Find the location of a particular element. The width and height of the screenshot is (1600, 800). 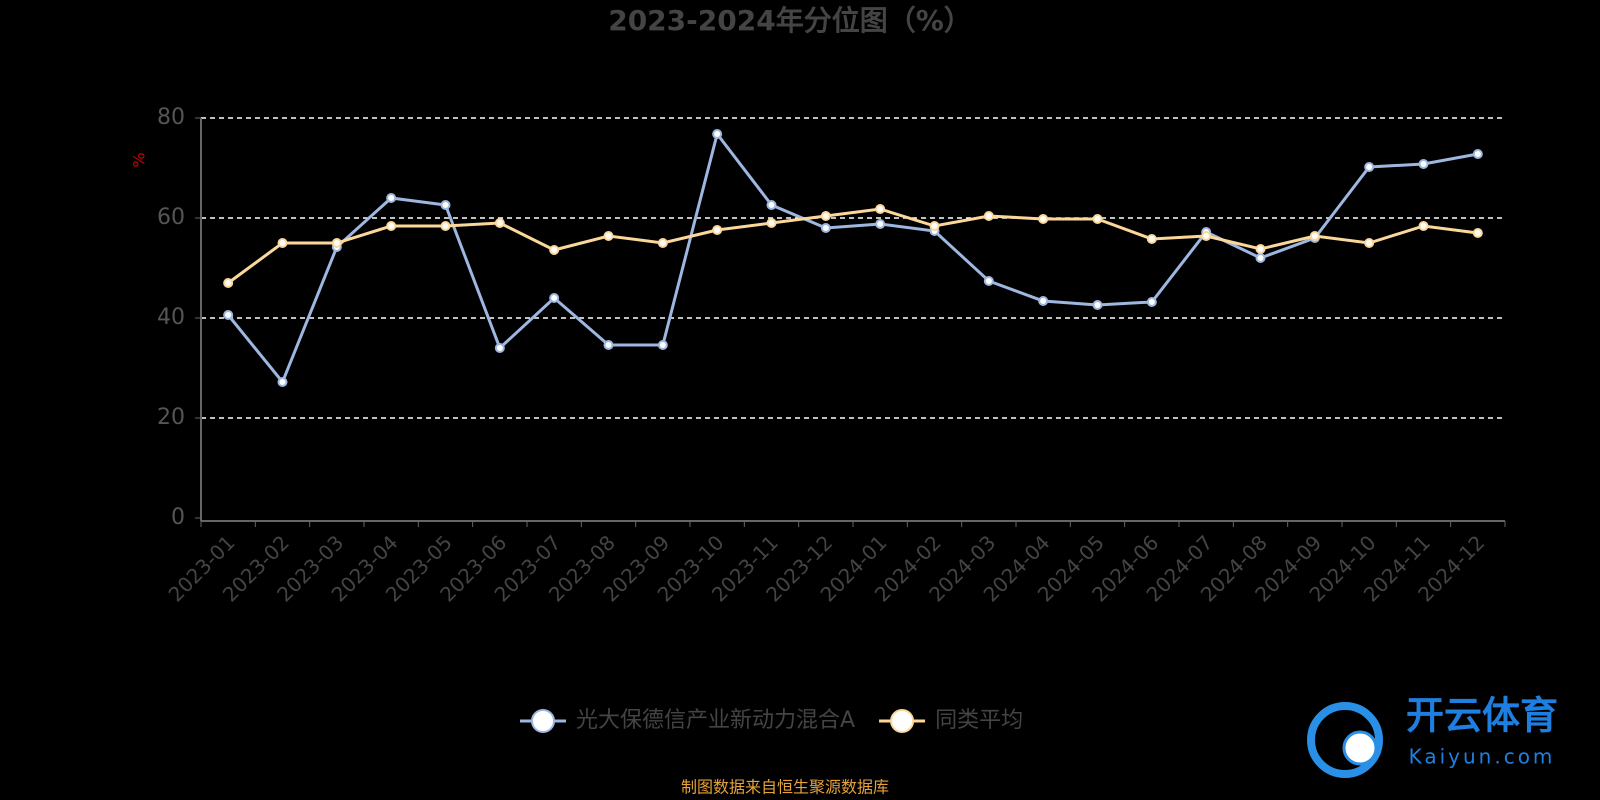

legend-label: 同类平均 is located at coordinates (979, 720).